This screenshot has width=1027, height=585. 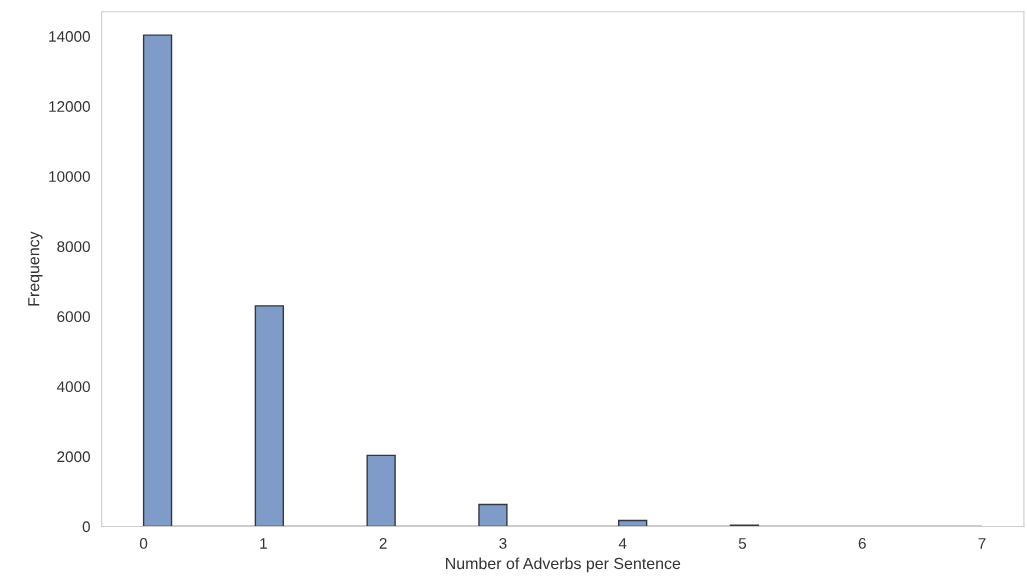 What do you see at coordinates (35, 268) in the screenshot?
I see `y-axis-title: Frequency` at bounding box center [35, 268].